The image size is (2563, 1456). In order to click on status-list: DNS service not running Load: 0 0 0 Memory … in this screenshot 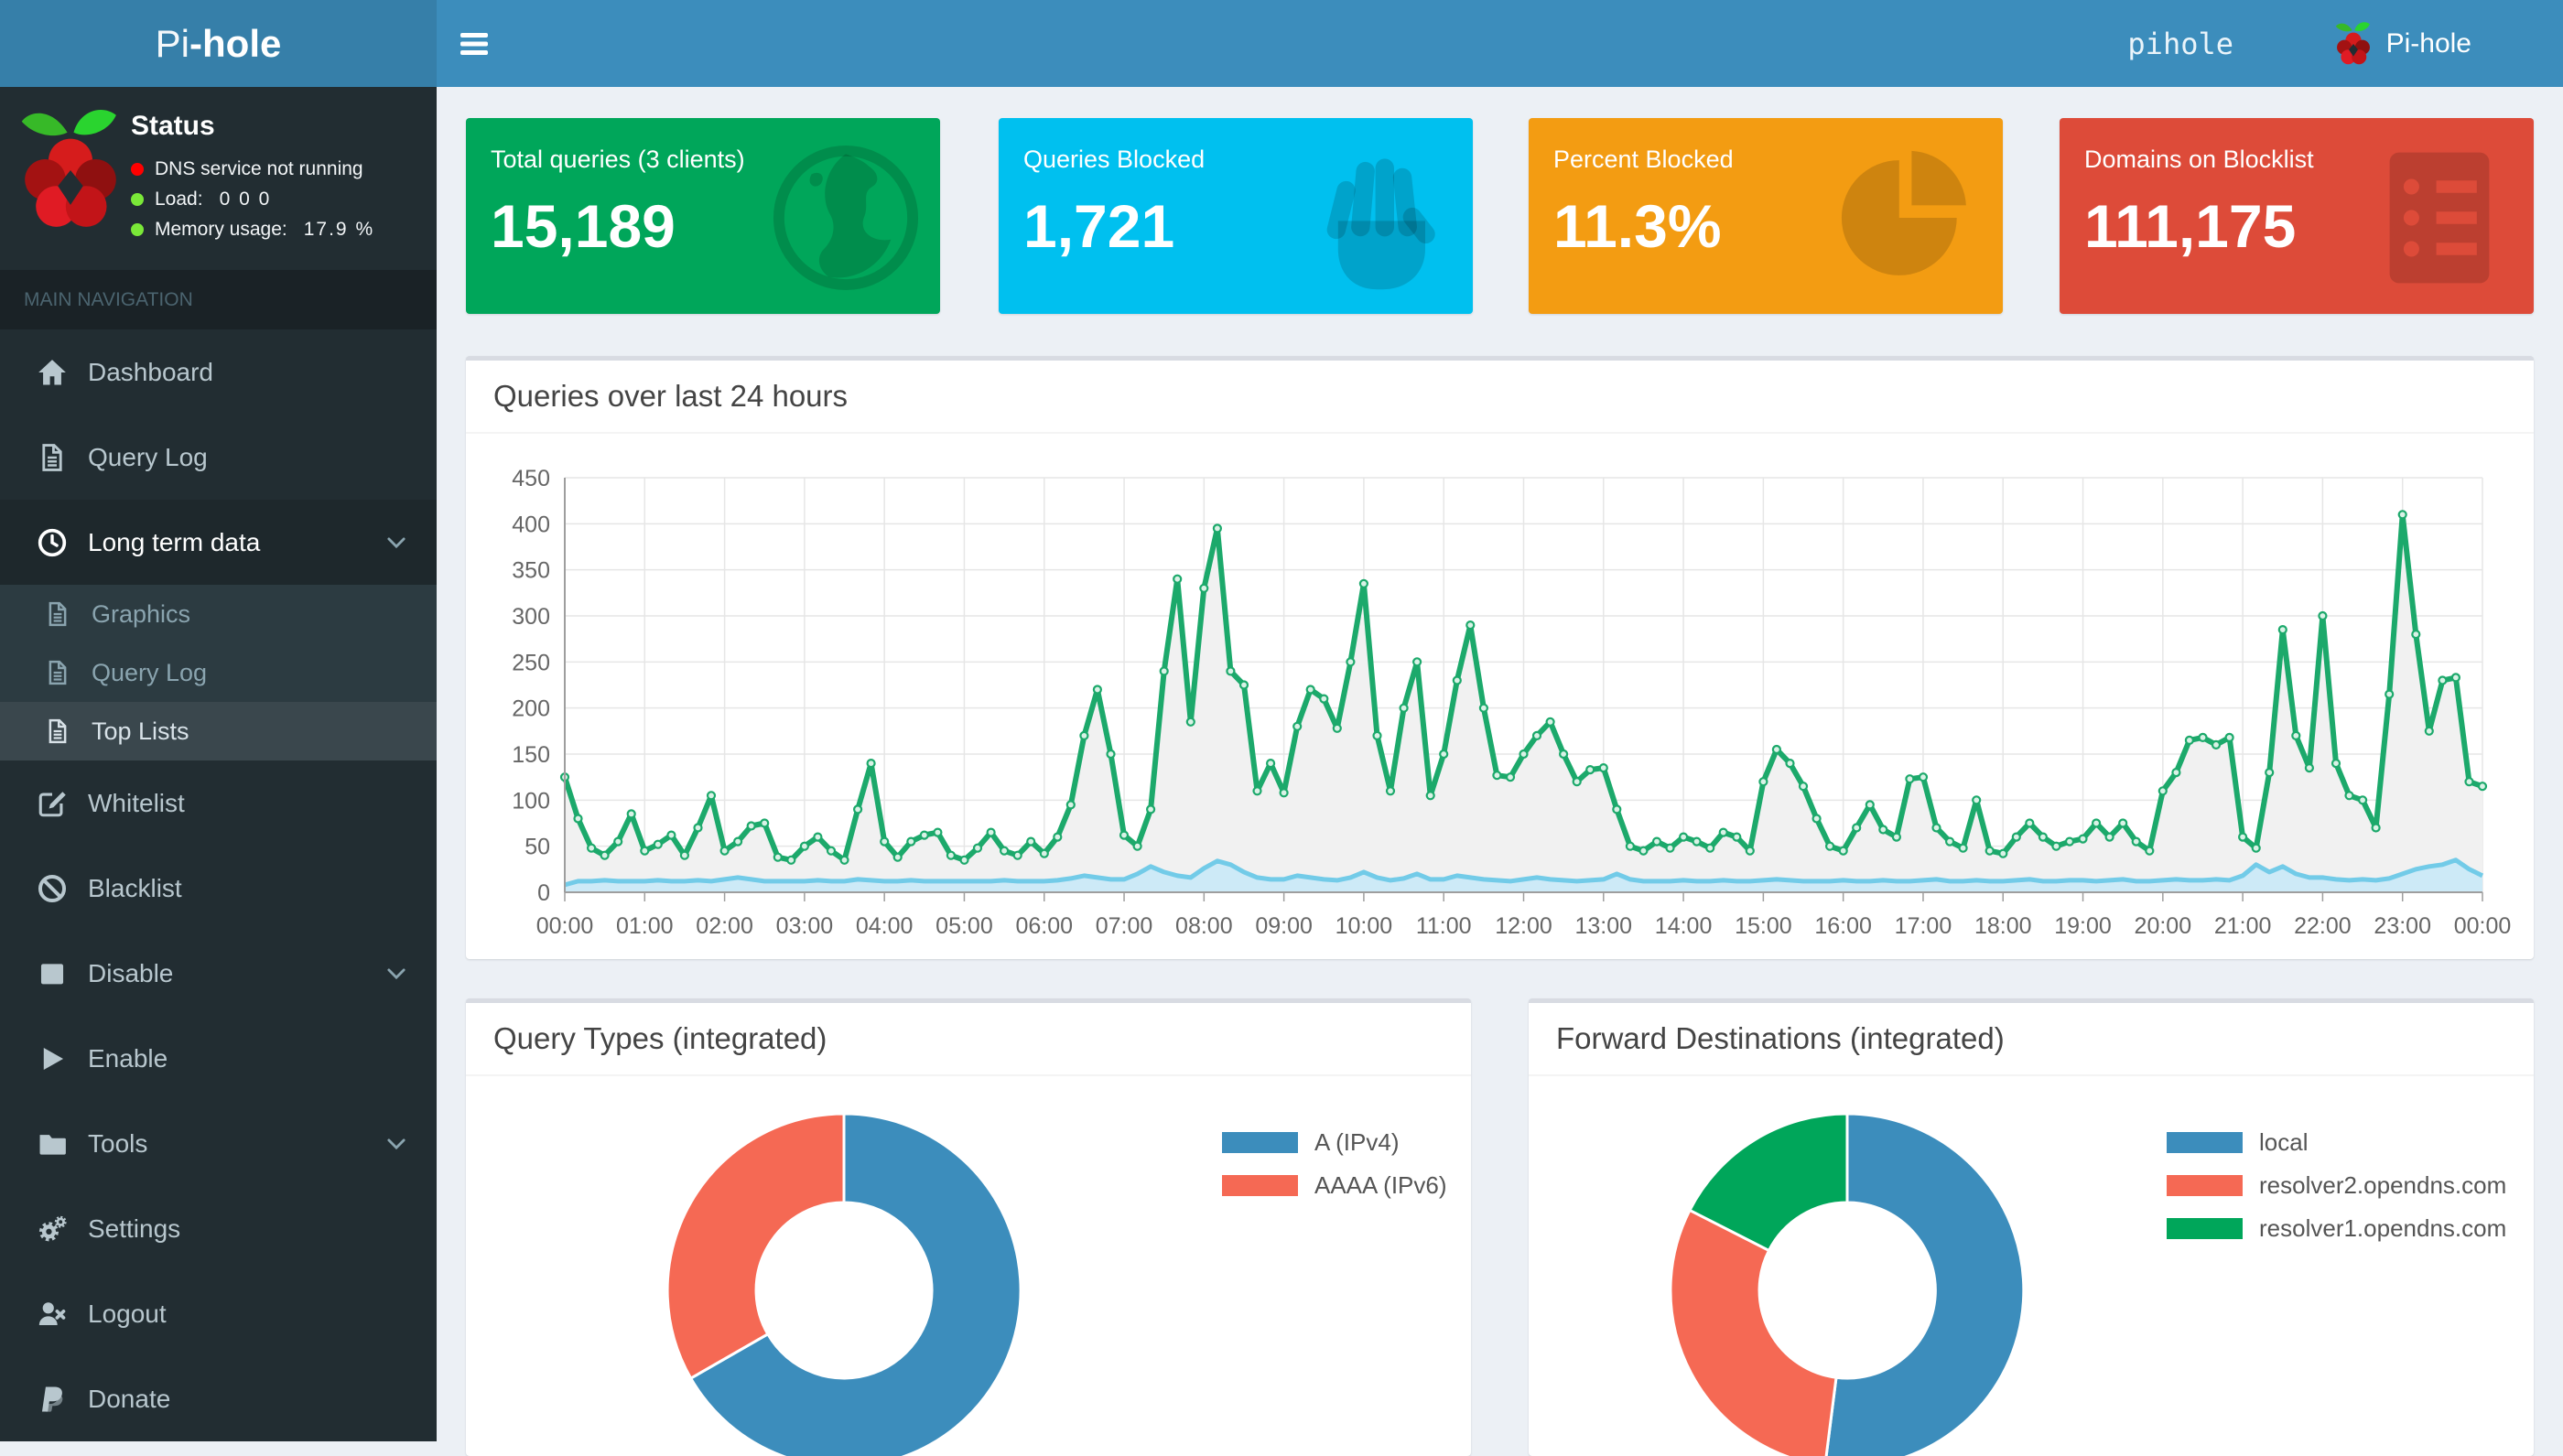, I will do `click(279, 199)`.